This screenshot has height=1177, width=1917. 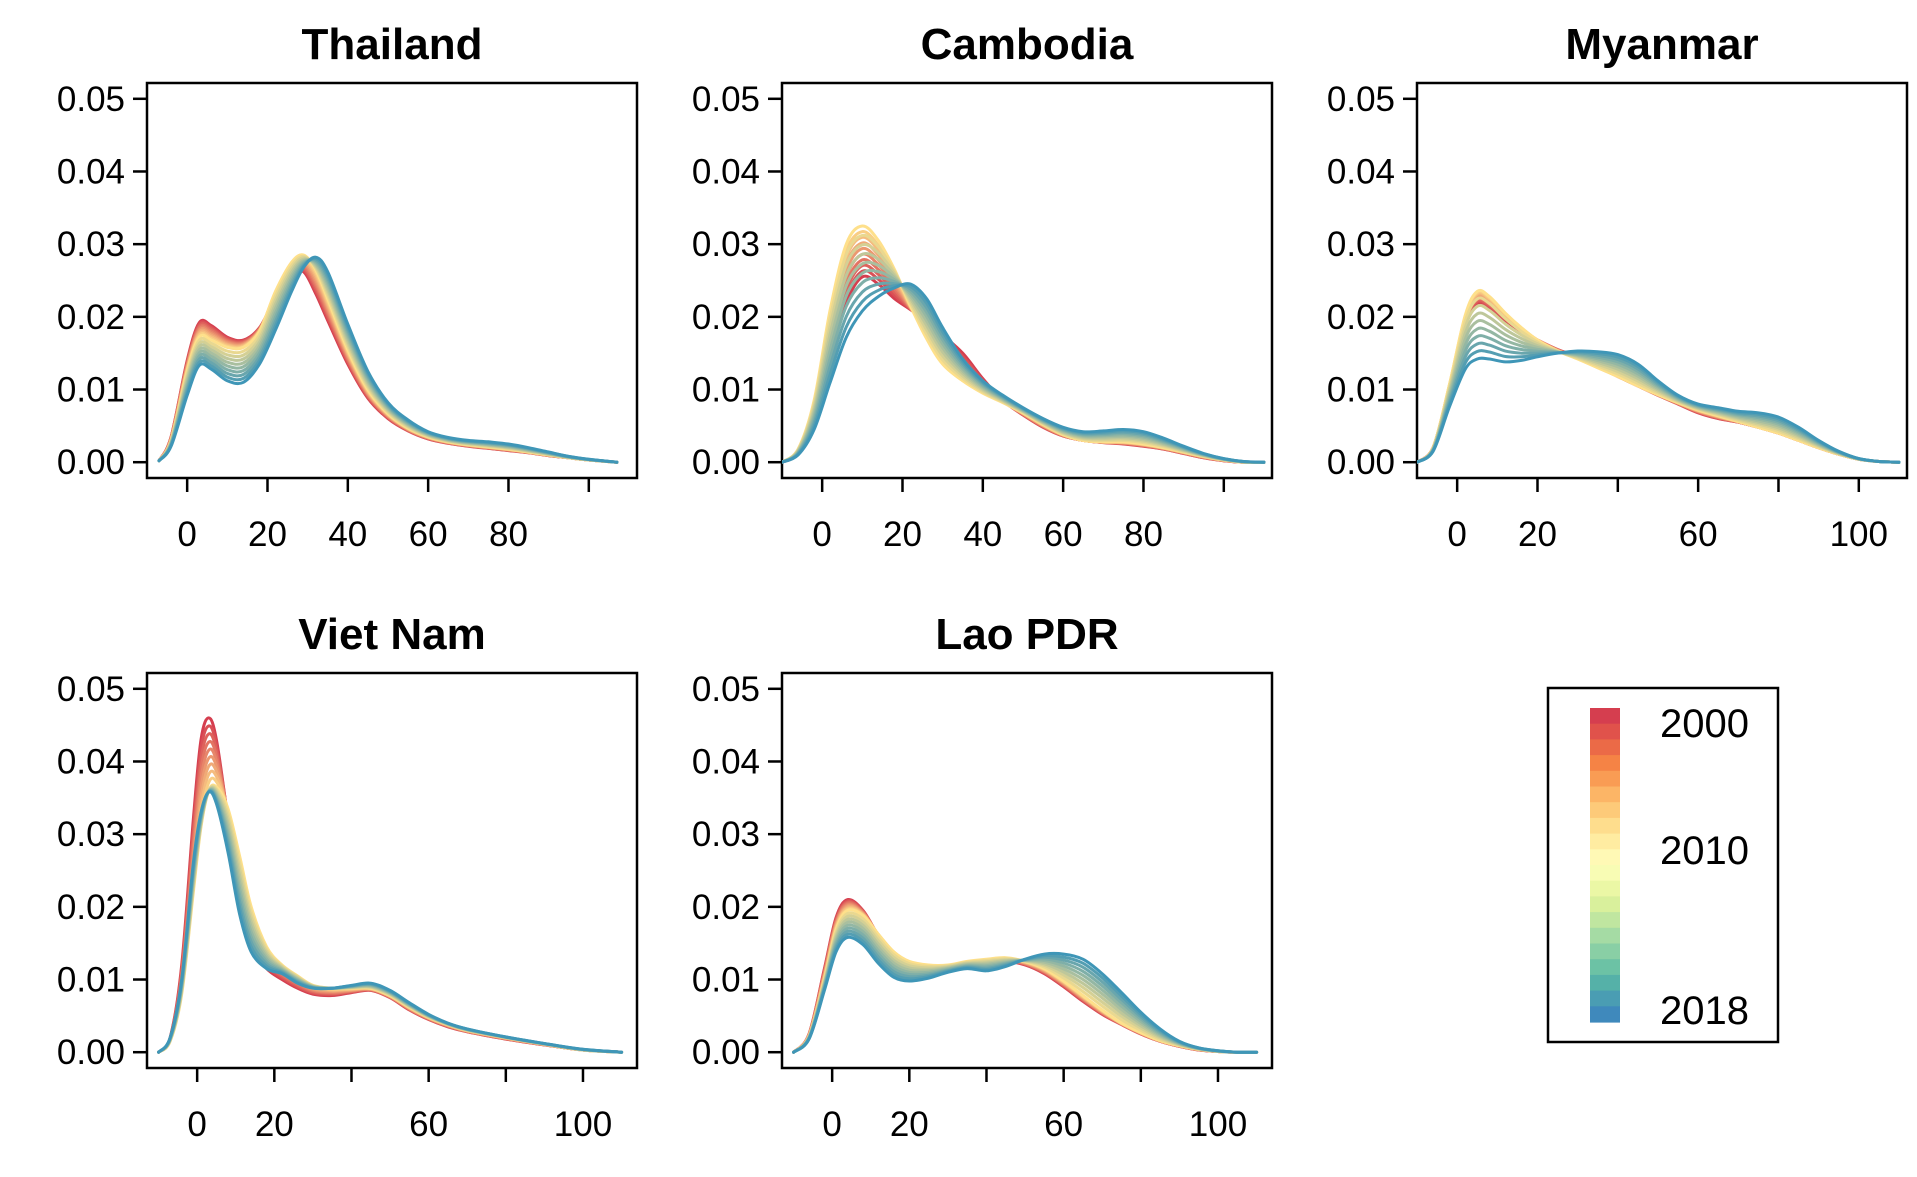 I want to click on panel-lao-pdr: Lao PDR 0.00 0.01 0.02 0.03 0.04 0.05 0 20 60 100, so click(x=983, y=877).